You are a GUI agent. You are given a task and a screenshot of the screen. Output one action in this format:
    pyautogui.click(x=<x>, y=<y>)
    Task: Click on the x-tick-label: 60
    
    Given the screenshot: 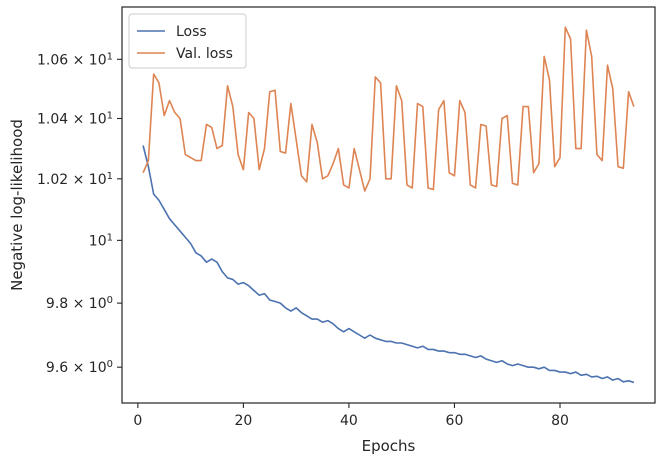 What is the action you would take?
    pyautogui.click(x=455, y=421)
    